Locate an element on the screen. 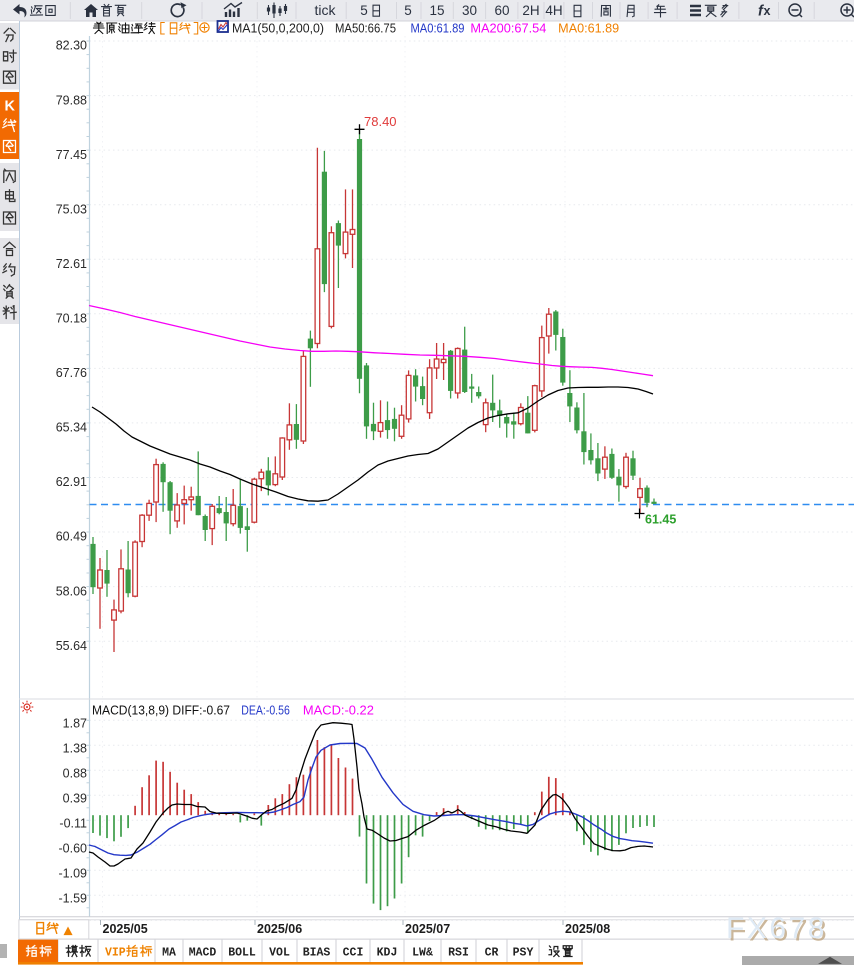 The height and width of the screenshot is (965, 854). svg-text: 2025/07 is located at coordinates (427, 929).